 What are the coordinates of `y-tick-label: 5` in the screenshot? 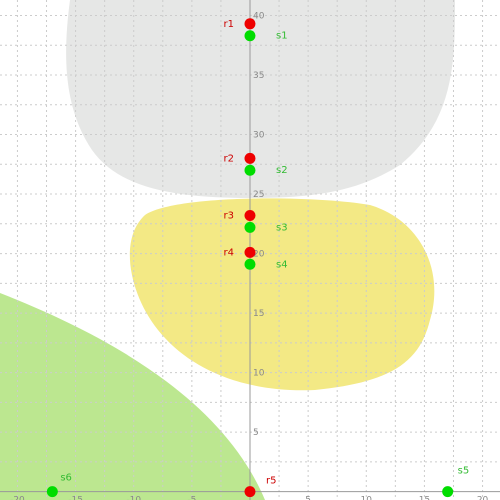 It's located at (256, 433).